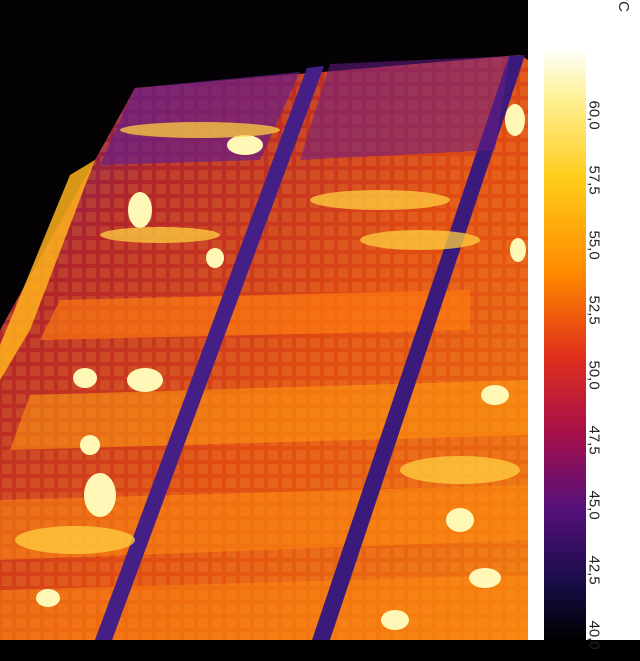 This screenshot has height=661, width=640. Describe the element at coordinates (594, 180) in the screenshot. I see `tick-label: 57,5` at that location.